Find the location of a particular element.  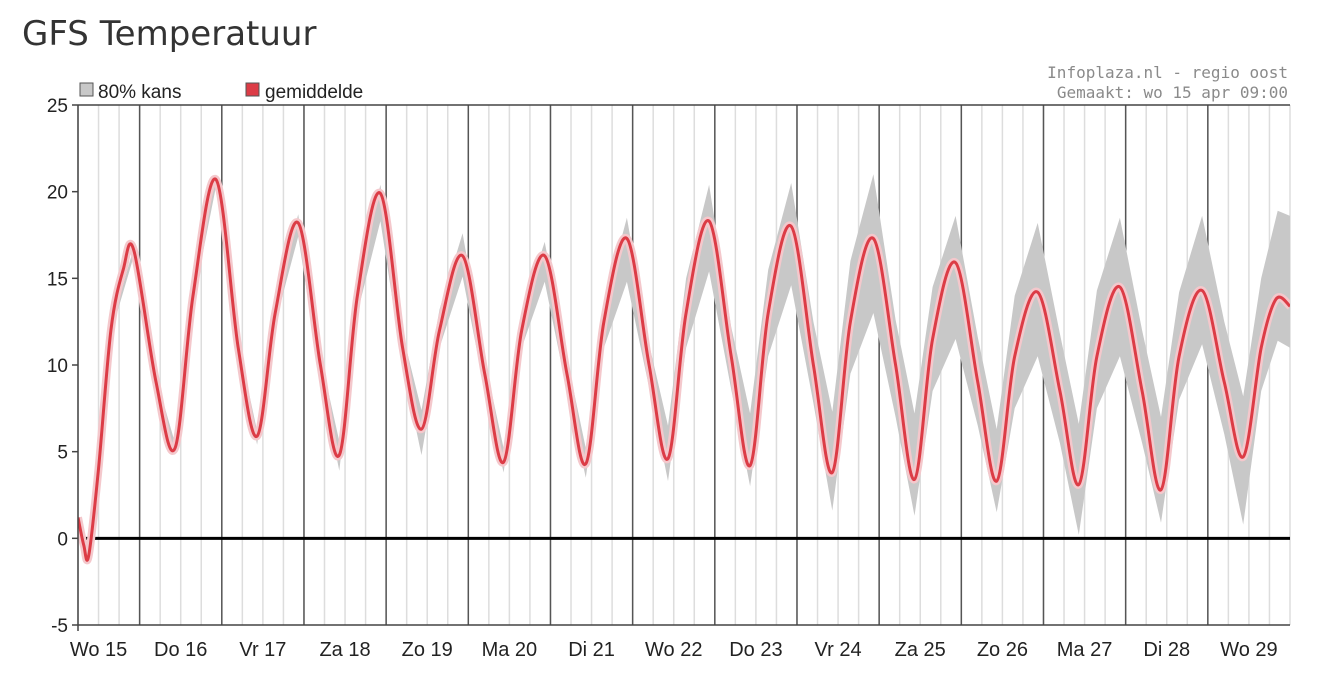

legend-label-band: 80% kans is located at coordinates (139, 92).